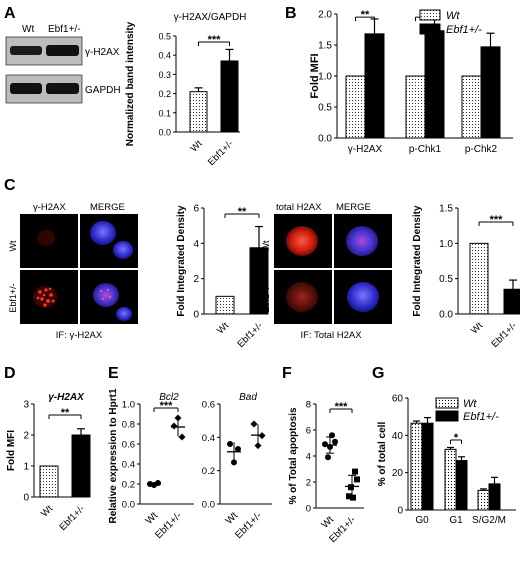 This screenshot has height=570, width=520. What do you see at coordinates (208, 471) in the screenshot?
I see `y-tick-label: 0.2` at bounding box center [208, 471].